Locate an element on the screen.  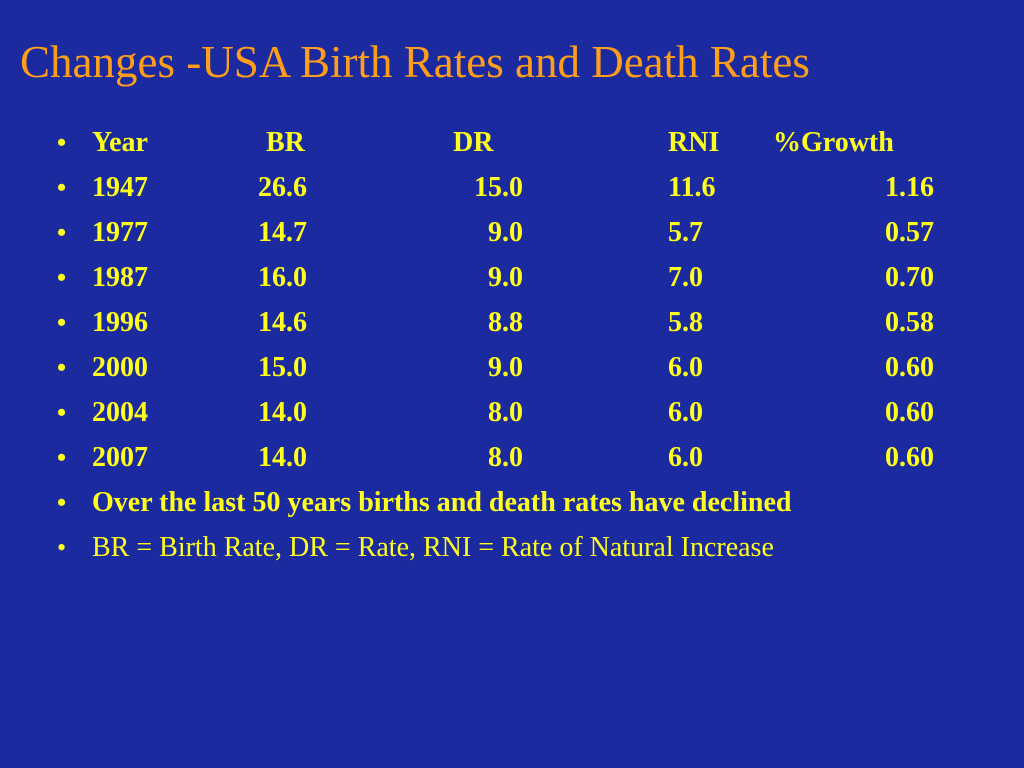
rni-cell: 5.7 is located at coordinates (685, 232).